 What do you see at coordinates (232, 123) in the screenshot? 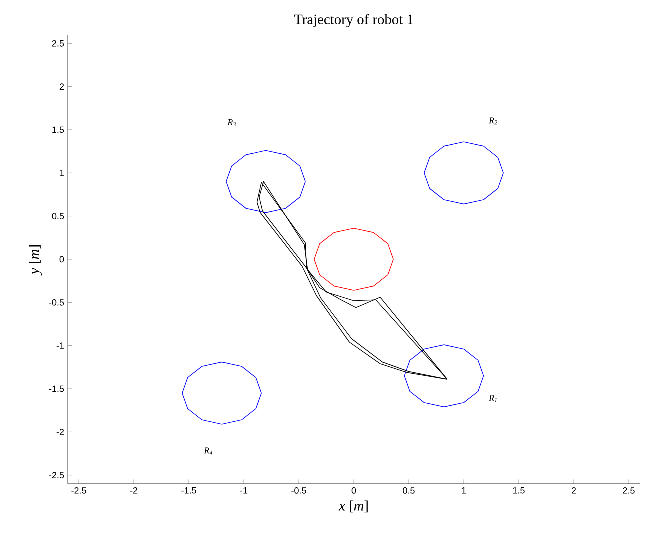
I see `annotation: R$_{3}$` at bounding box center [232, 123].